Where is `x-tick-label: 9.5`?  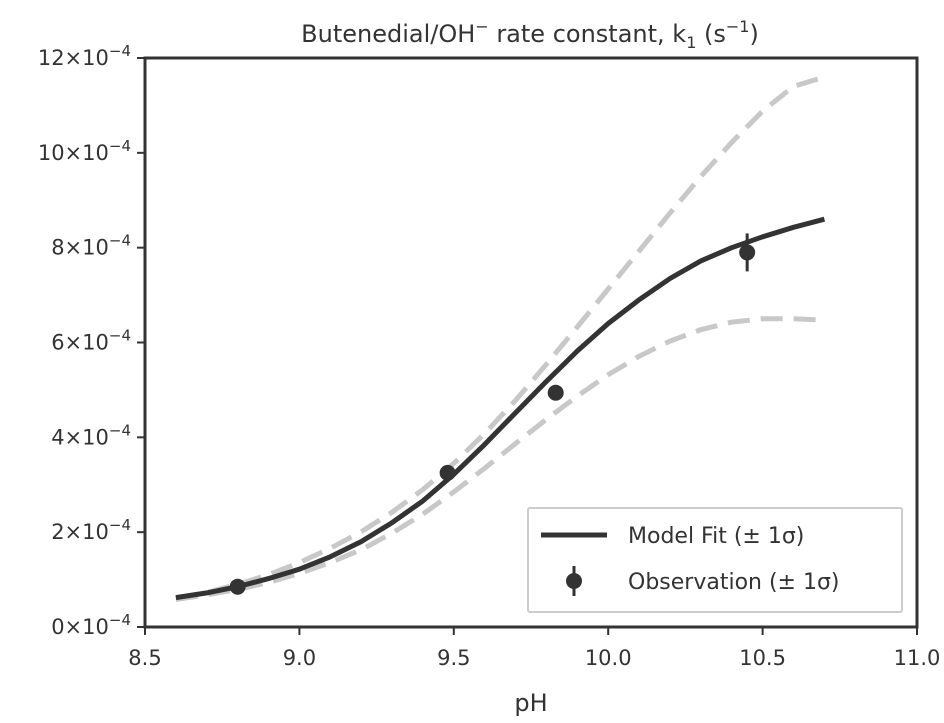 x-tick-label: 9.5 is located at coordinates (453, 658).